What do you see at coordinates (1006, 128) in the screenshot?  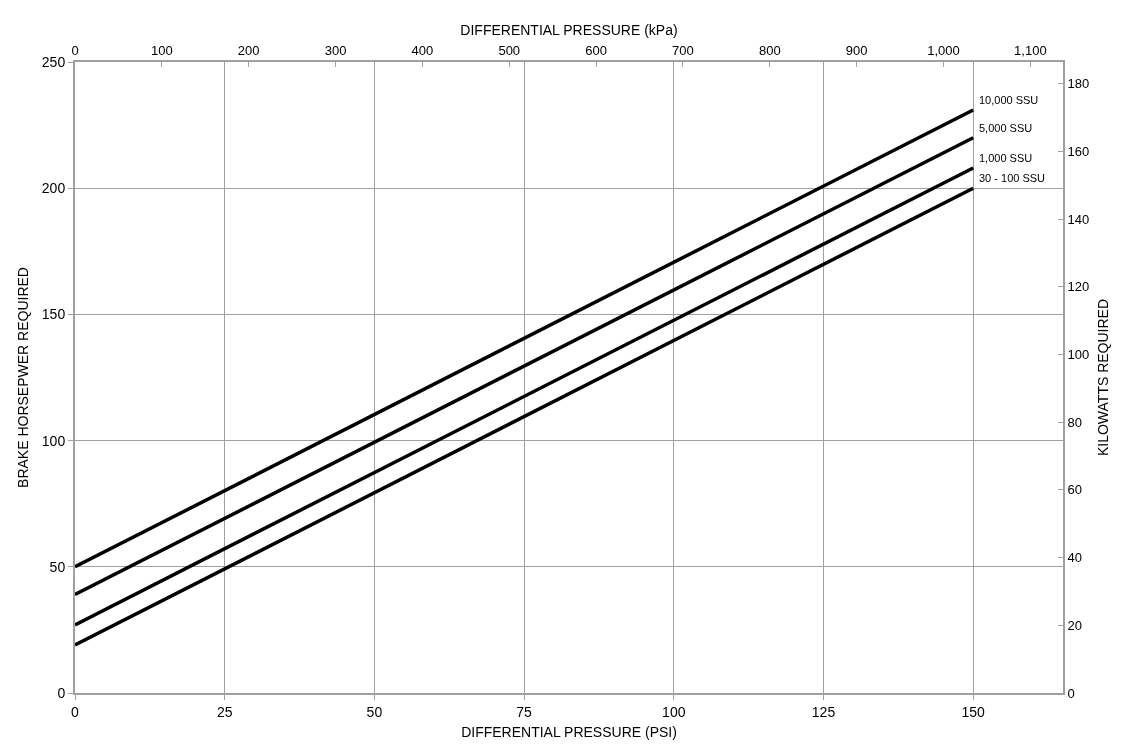 I see `series-label: 5,000 SSU` at bounding box center [1006, 128].